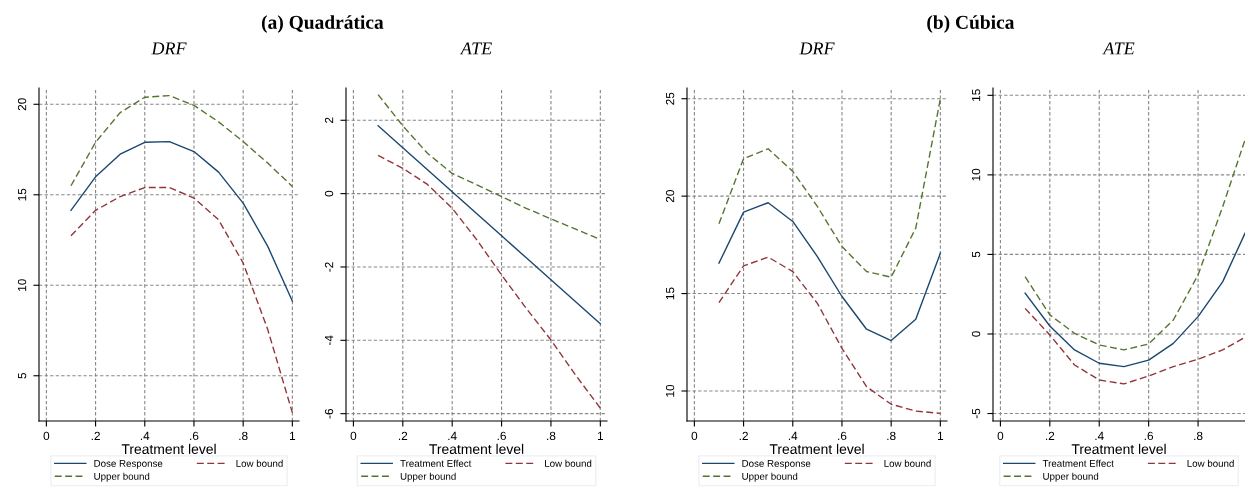 The image size is (1245, 497). Describe the element at coordinates (670, 98) in the screenshot. I see `y-tick-label: 25` at that location.